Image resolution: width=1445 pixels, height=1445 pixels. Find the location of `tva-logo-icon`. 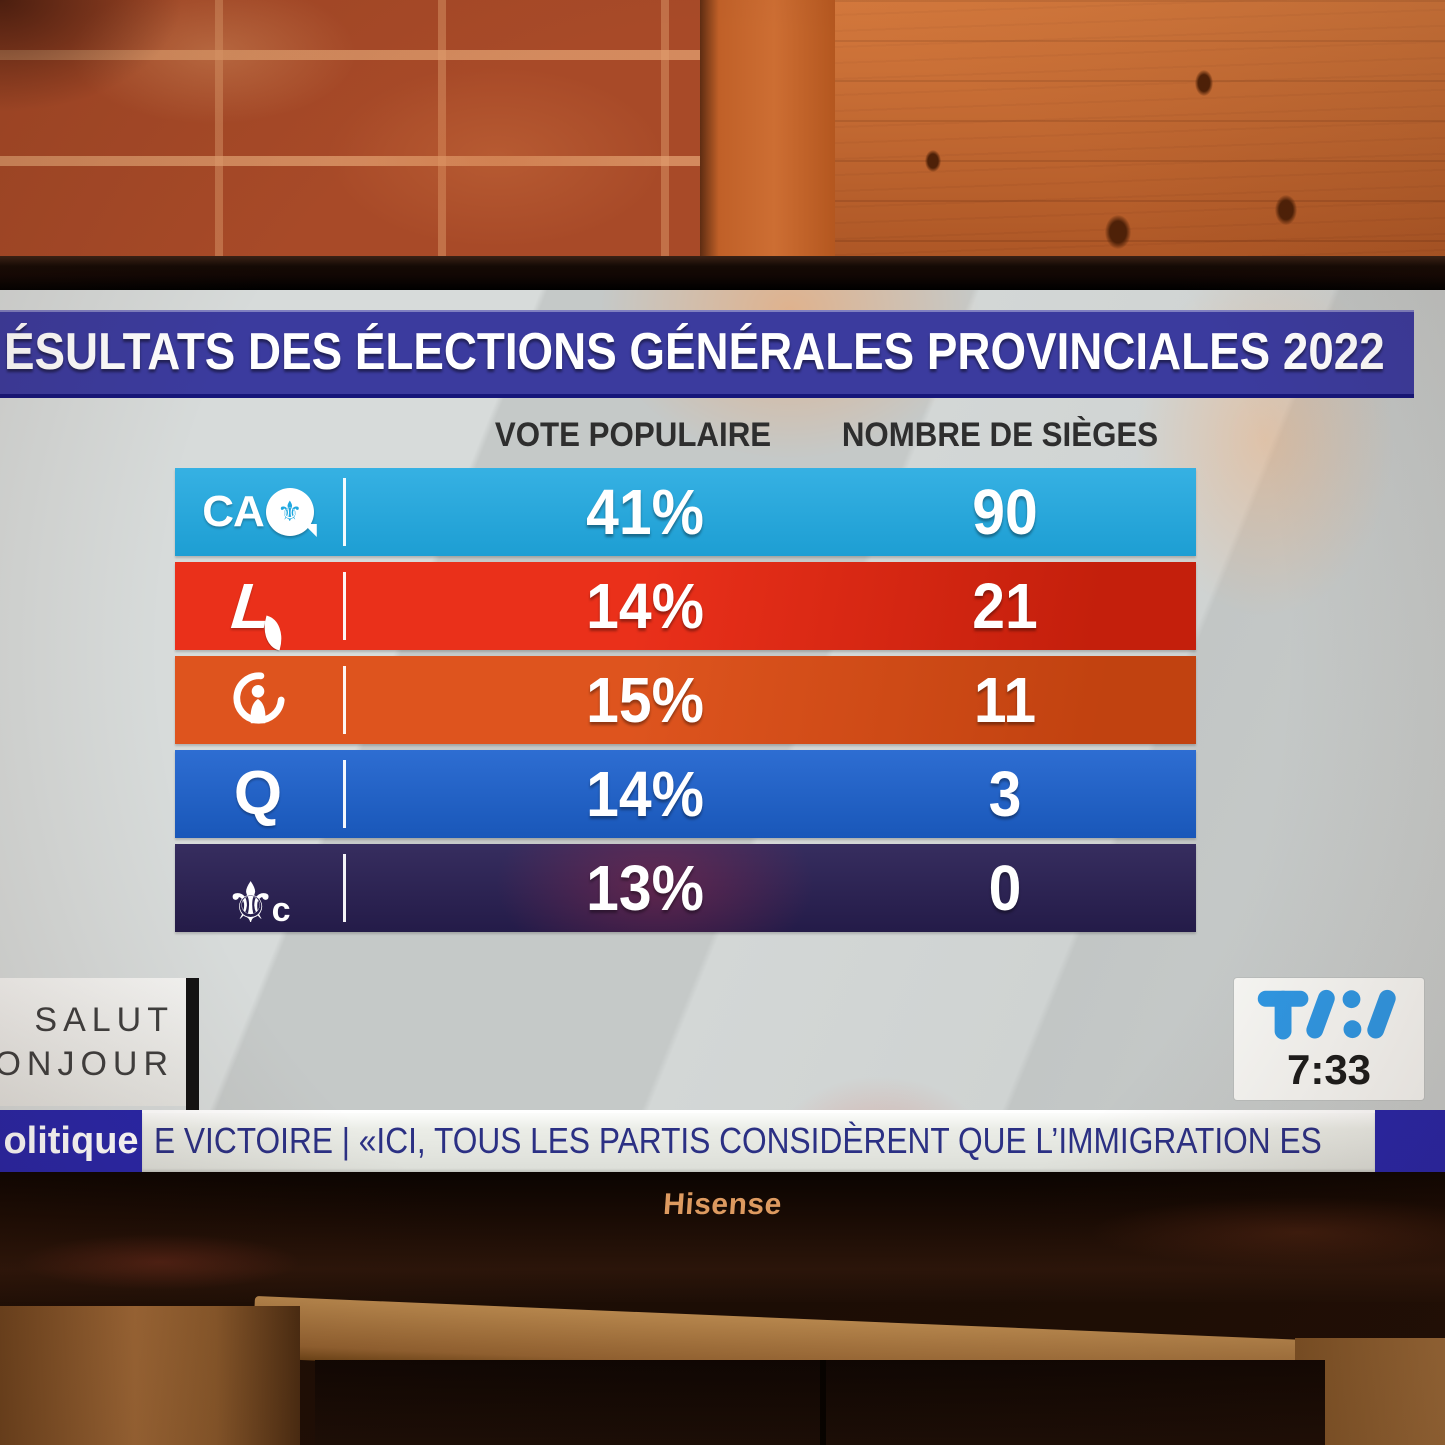

tva-logo-icon is located at coordinates (1326, 1014).